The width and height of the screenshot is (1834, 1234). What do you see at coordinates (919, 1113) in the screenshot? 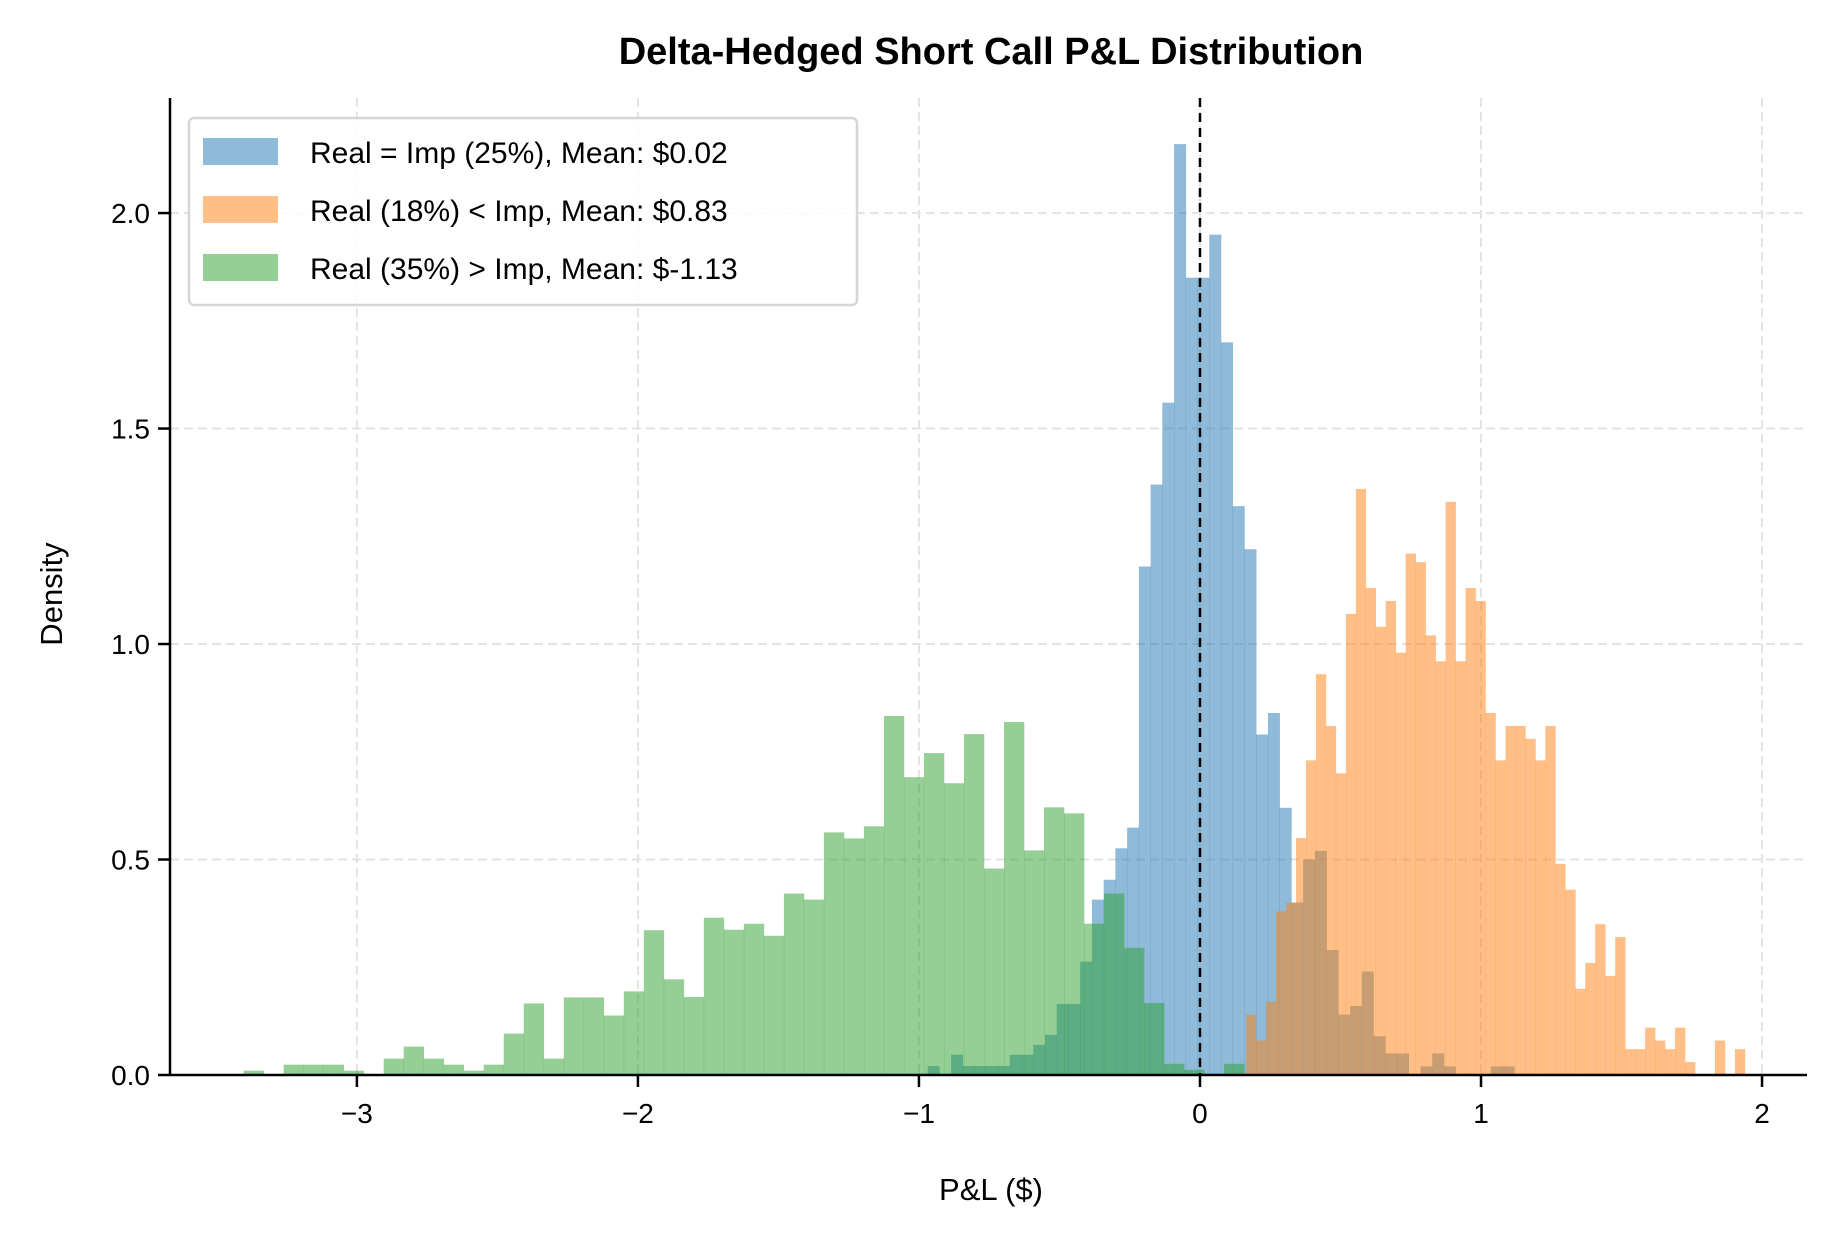
I see `x-tick-label: −1` at bounding box center [919, 1113].